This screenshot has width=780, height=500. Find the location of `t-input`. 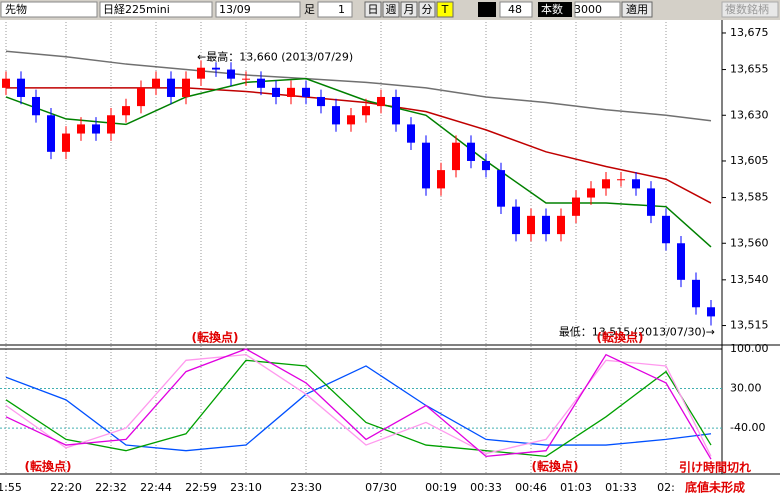

t-input is located at coordinates (516, 9).